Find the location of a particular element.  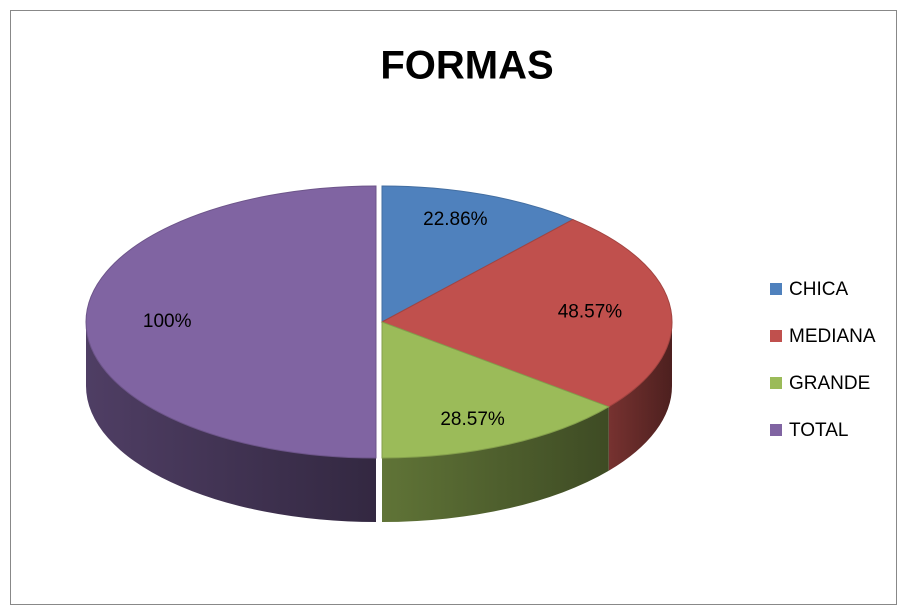

data-label: 100% is located at coordinates (167, 321).